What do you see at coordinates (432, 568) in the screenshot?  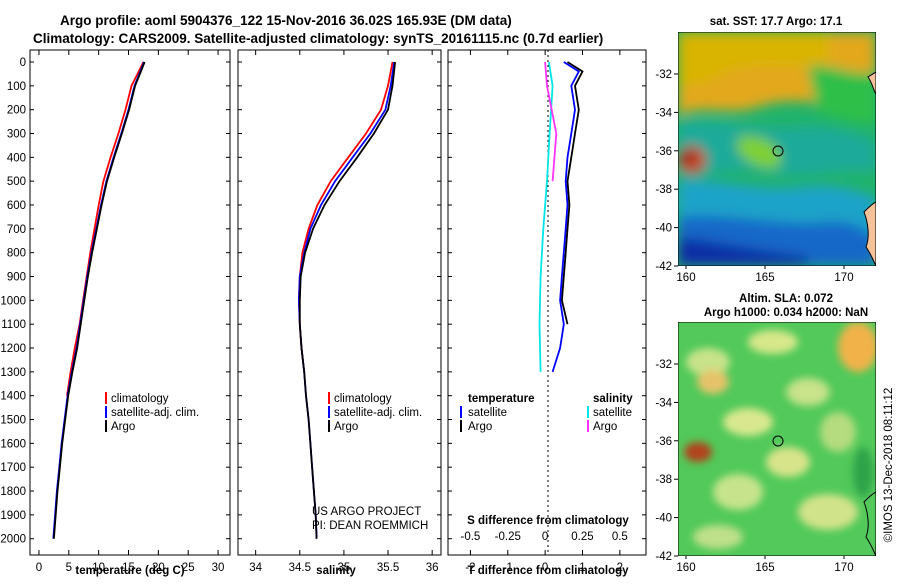 I see `x-tick-label: 36` at bounding box center [432, 568].